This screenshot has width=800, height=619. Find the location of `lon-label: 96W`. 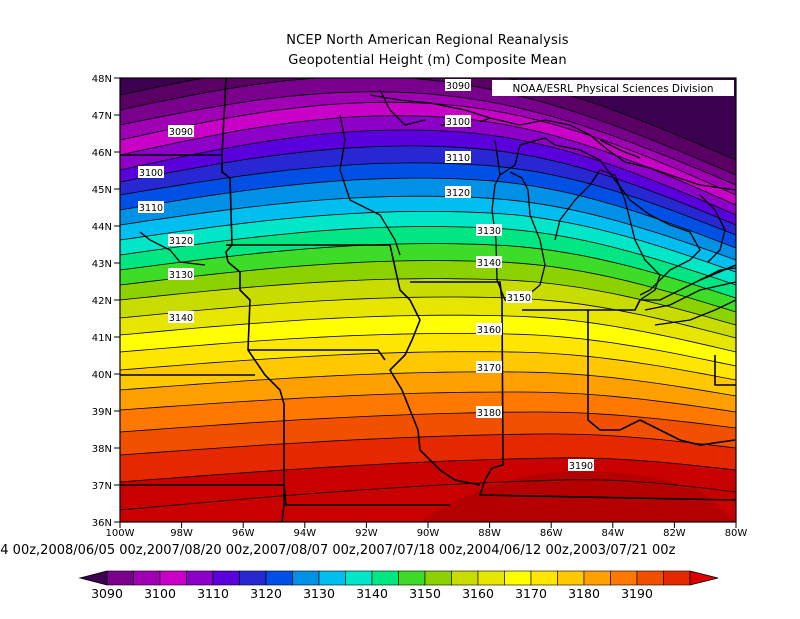

lon-label: 96W is located at coordinates (243, 533).